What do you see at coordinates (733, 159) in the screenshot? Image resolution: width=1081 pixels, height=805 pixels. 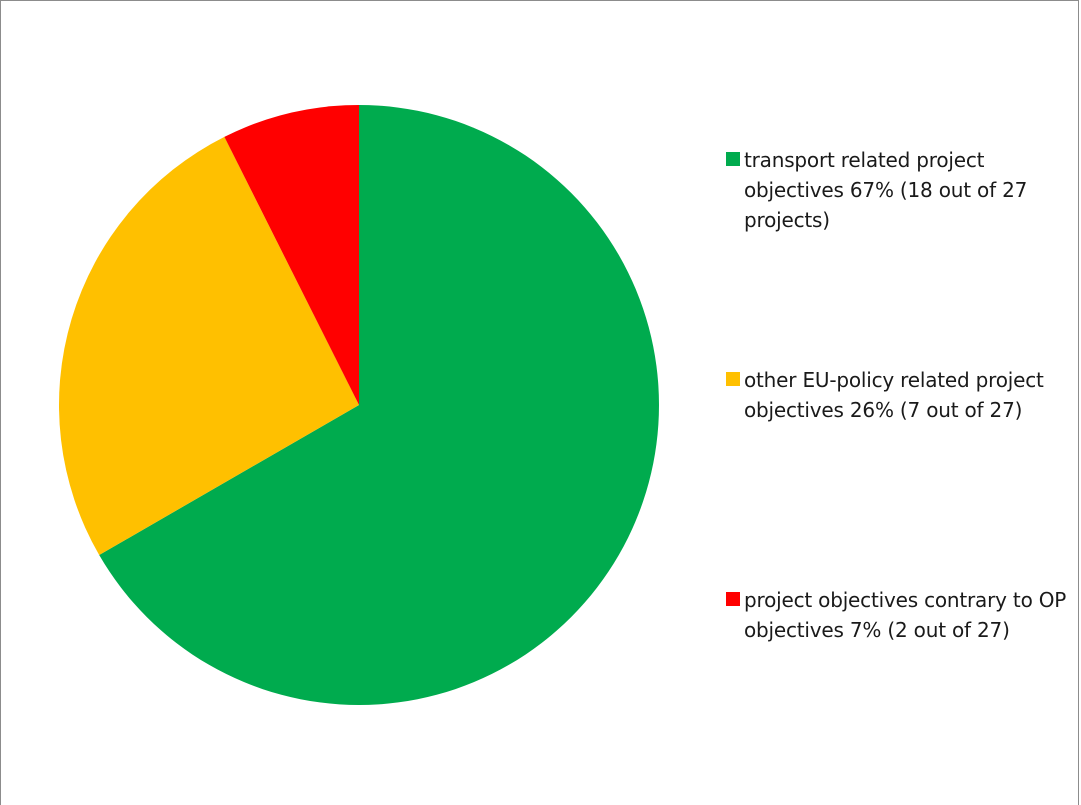 I see `legend-swatch-transport` at bounding box center [733, 159].